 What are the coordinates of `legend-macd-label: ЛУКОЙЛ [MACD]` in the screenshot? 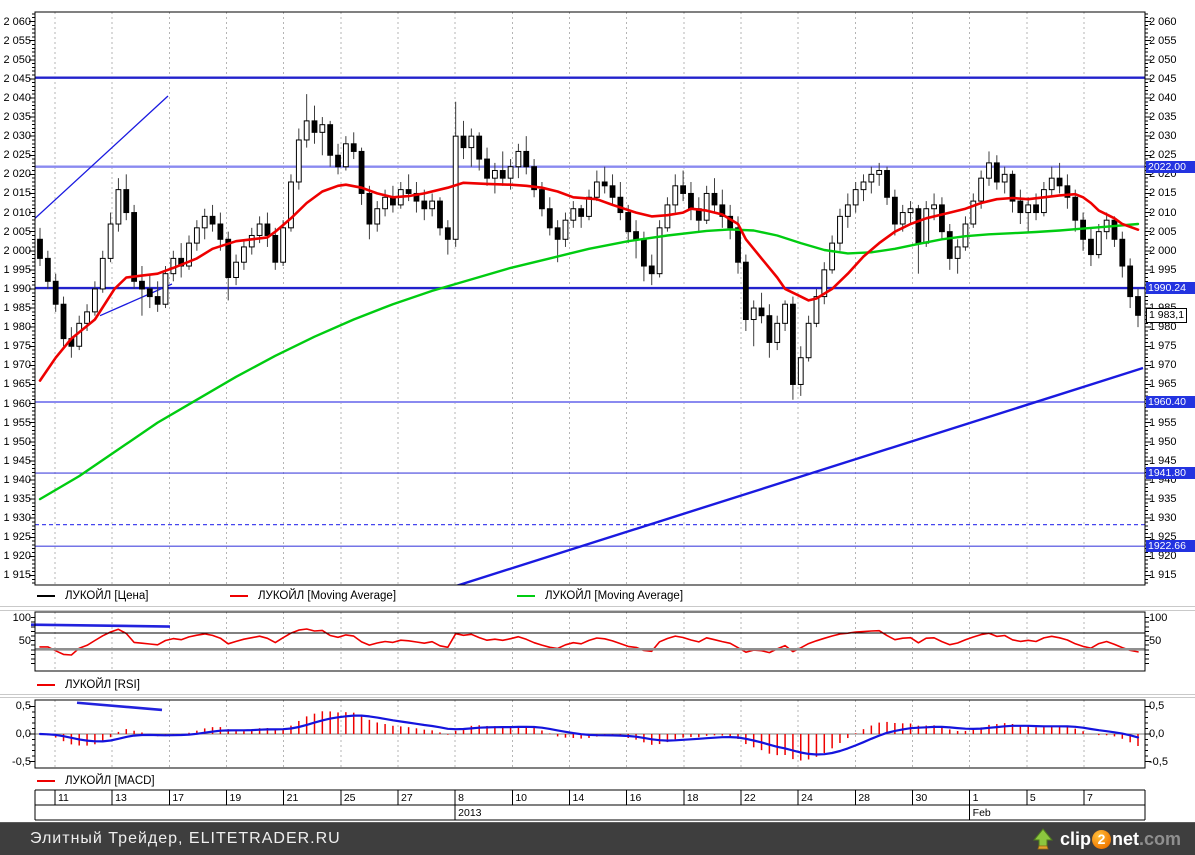 It's located at (110, 781).